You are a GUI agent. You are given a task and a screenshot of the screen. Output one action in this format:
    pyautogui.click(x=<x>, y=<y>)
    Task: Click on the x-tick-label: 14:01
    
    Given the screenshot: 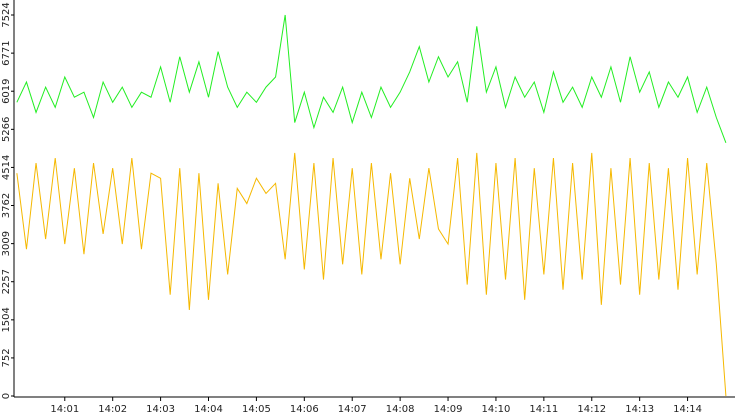 What is the action you would take?
    pyautogui.click(x=64, y=409)
    